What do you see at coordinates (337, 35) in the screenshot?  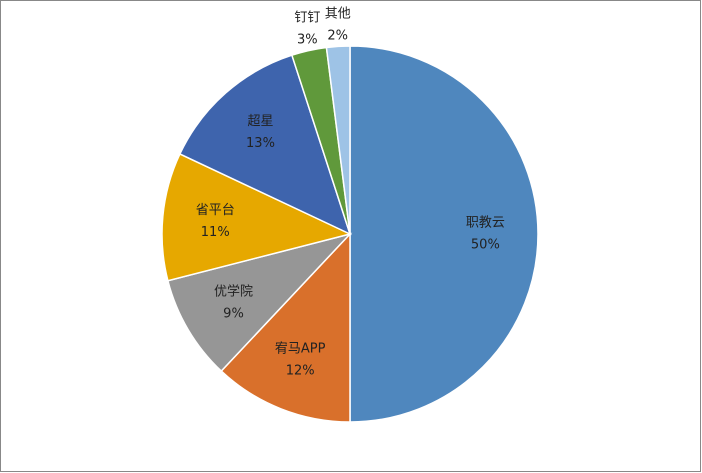 I see `slice-value-label: 2%` at bounding box center [337, 35].